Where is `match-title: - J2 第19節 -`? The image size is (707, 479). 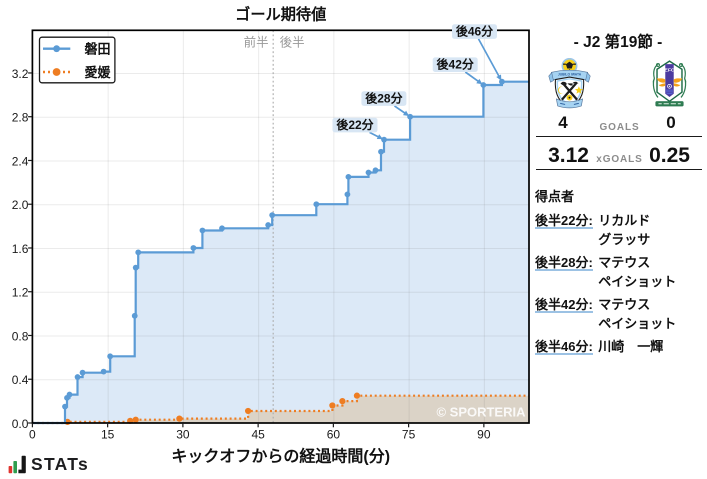 match-title: - J2 第19節 - is located at coordinates (618, 42).